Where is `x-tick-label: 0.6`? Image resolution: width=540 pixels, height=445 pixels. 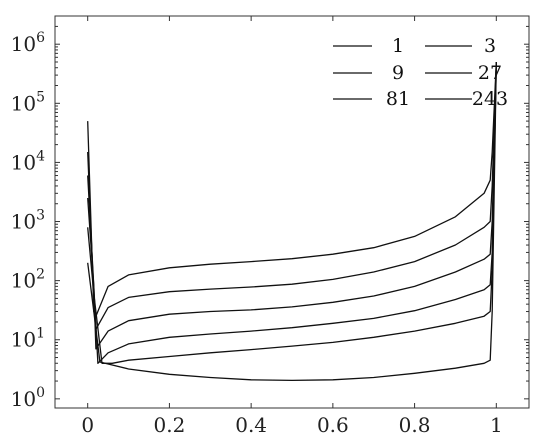
x-tick-label: 0.6 is located at coordinates (333, 425).